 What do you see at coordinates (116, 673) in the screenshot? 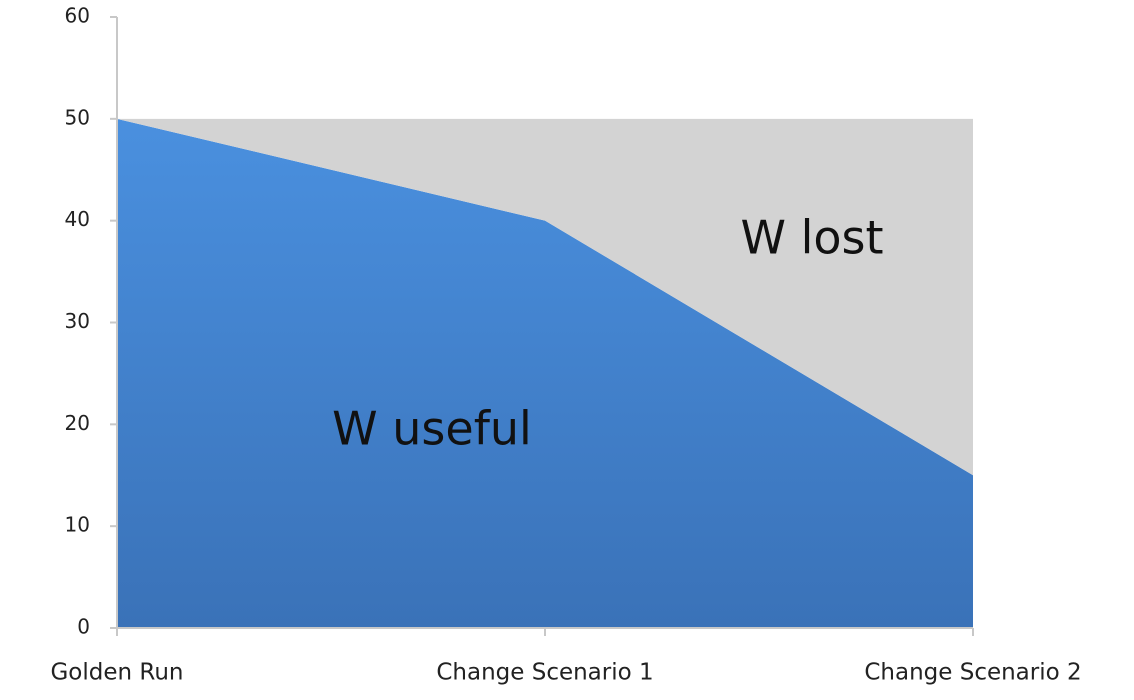
I see `x-tick-label: Golden Run` at bounding box center [116, 673].